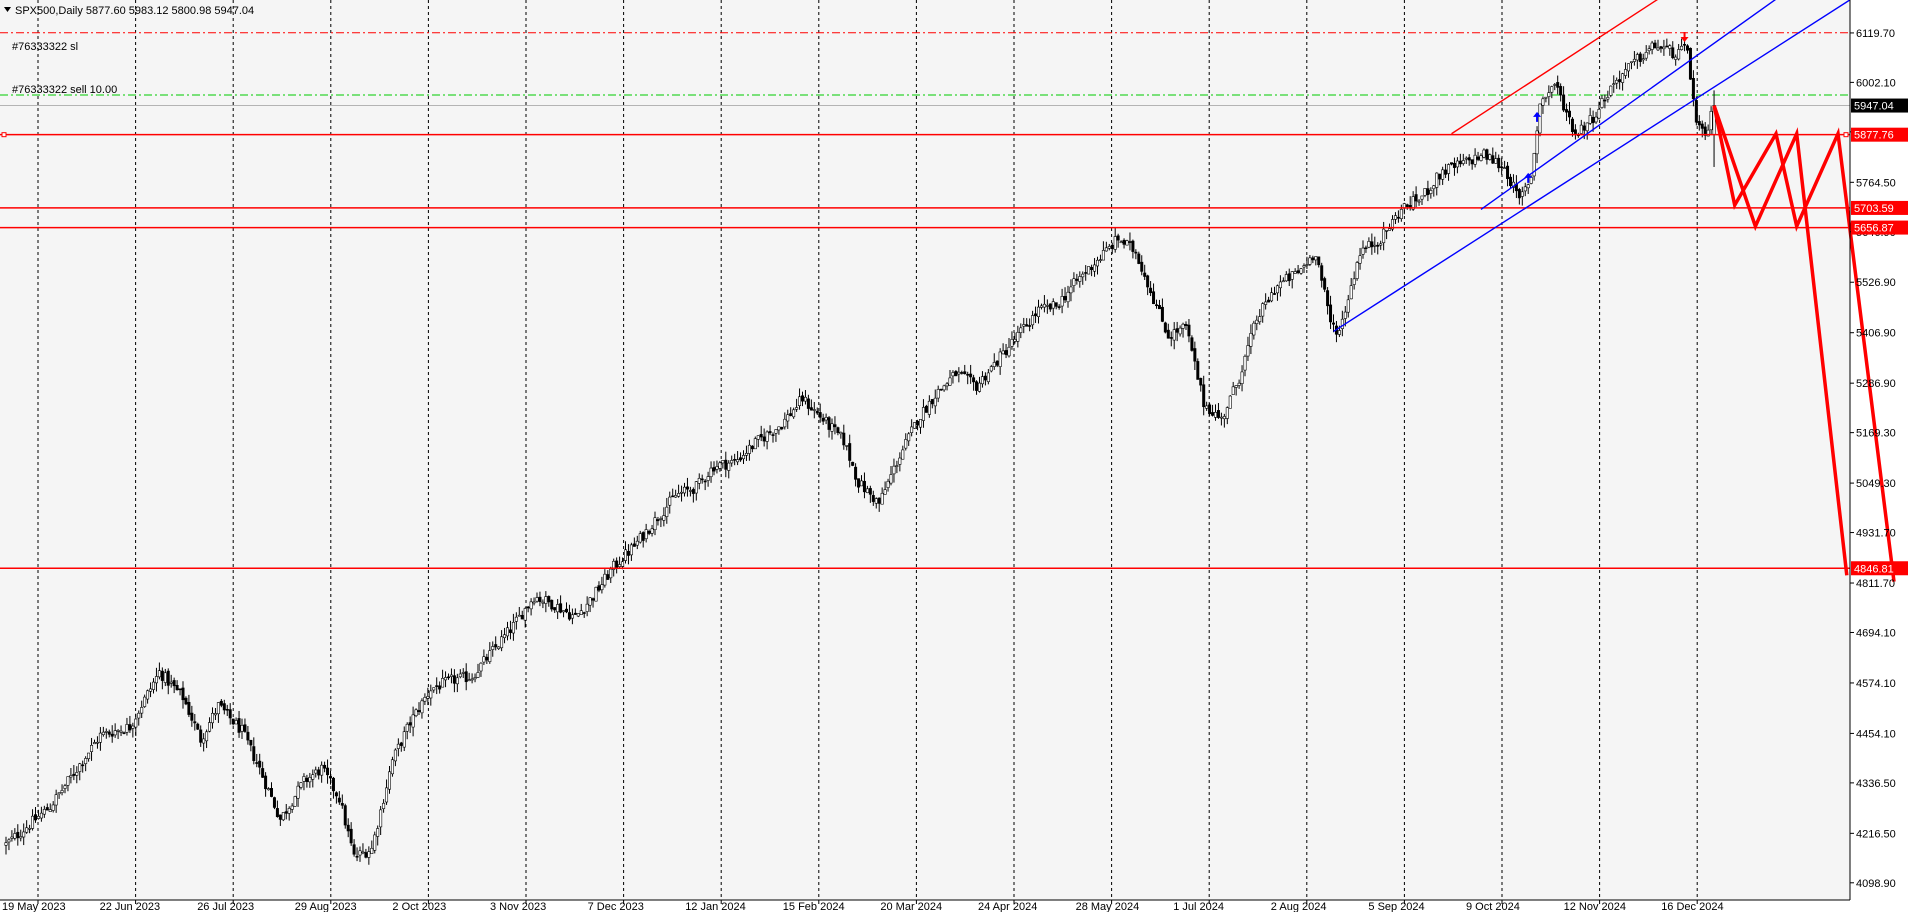 This screenshot has width=1910, height=917. Describe the element at coordinates (1108, 906) in the screenshot. I see `time-label: 28 May 2024` at that location.